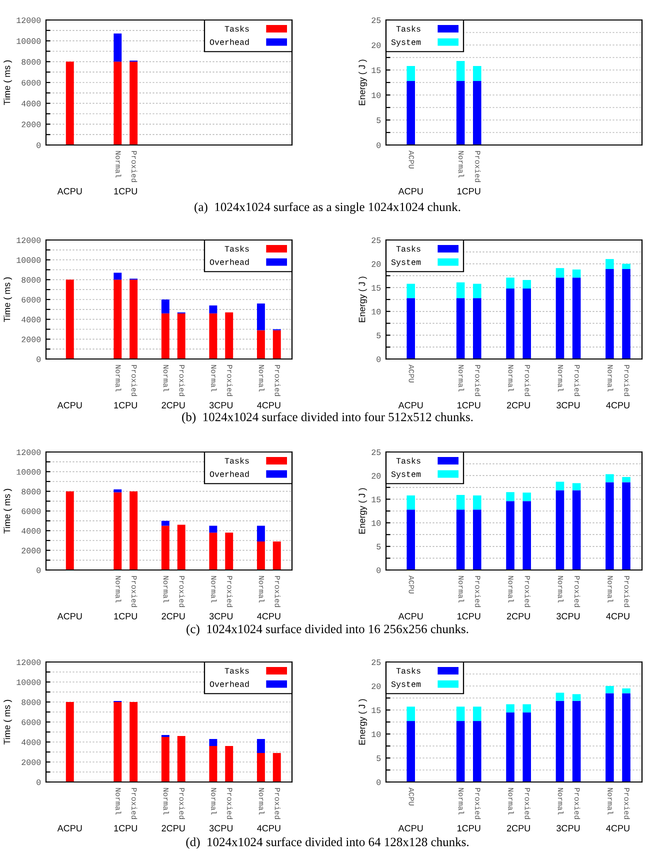  Describe the element at coordinates (327, 630) in the screenshot. I see `text: (c) 1024x1024 surface divided into 16 256x256 chunks.` at that location.